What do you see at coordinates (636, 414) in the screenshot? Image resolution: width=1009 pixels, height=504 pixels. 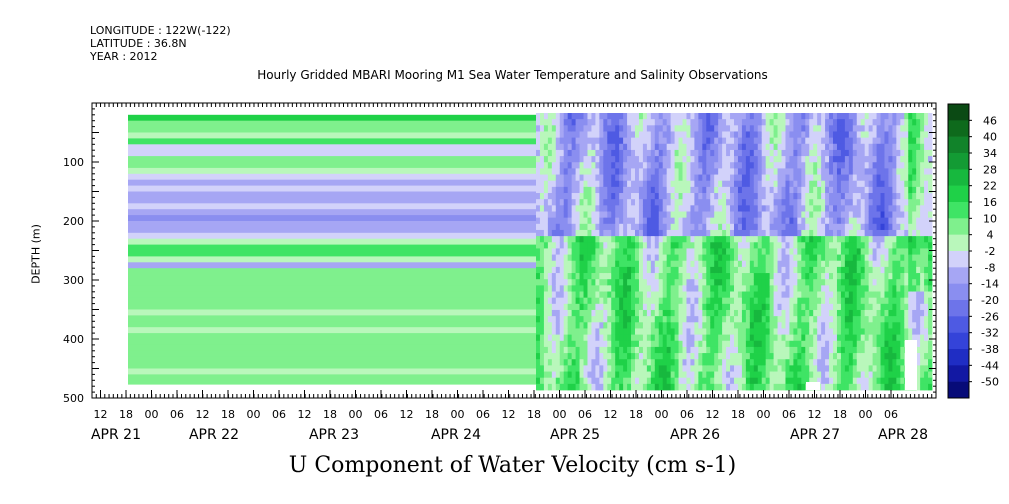 I see `x-tick-label: 18` at bounding box center [636, 414].